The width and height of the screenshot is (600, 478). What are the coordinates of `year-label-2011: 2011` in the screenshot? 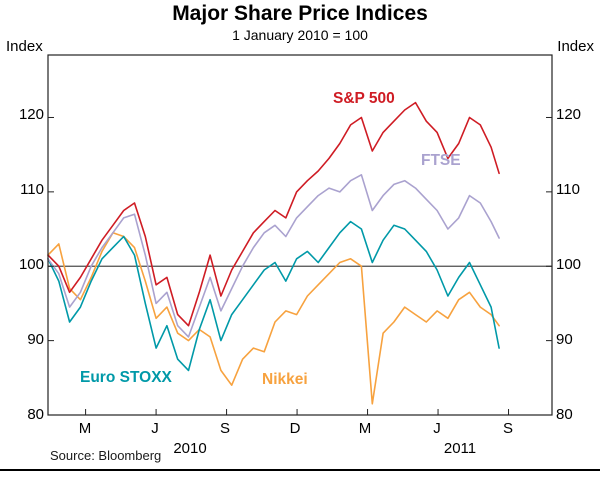 It's located at (460, 448).